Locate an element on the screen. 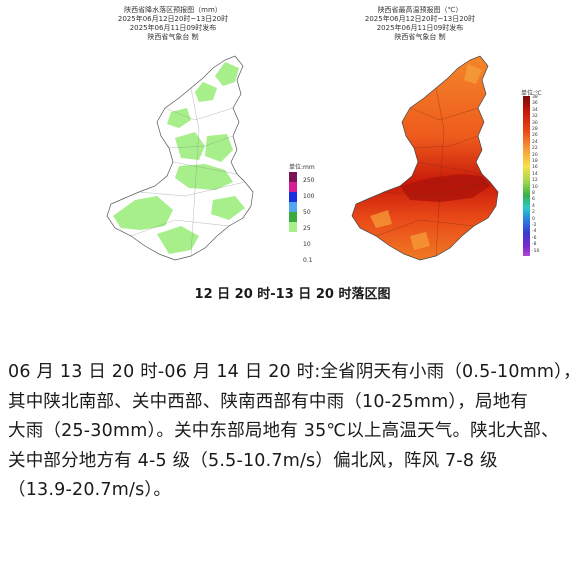  precip-light-rain-areas is located at coordinates (179, 158).